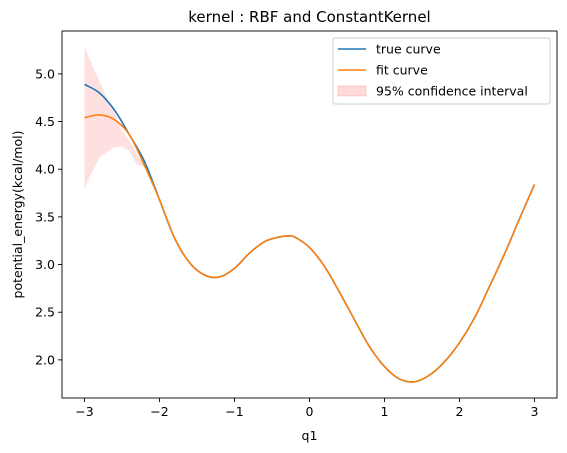 Image resolution: width=567 pixels, height=453 pixels. What do you see at coordinates (45, 169) in the screenshot?
I see `y-tick-label: 4.0` at bounding box center [45, 169].